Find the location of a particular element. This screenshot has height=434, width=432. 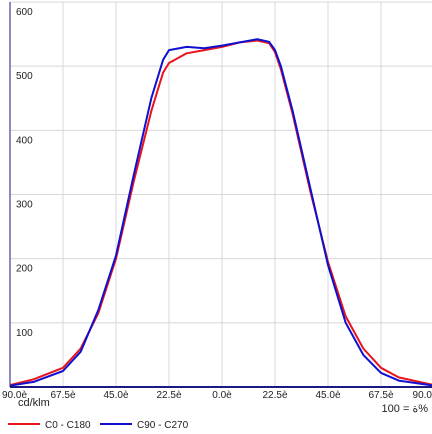

x-tick-label: 90.0 is located at coordinates (422, 395).